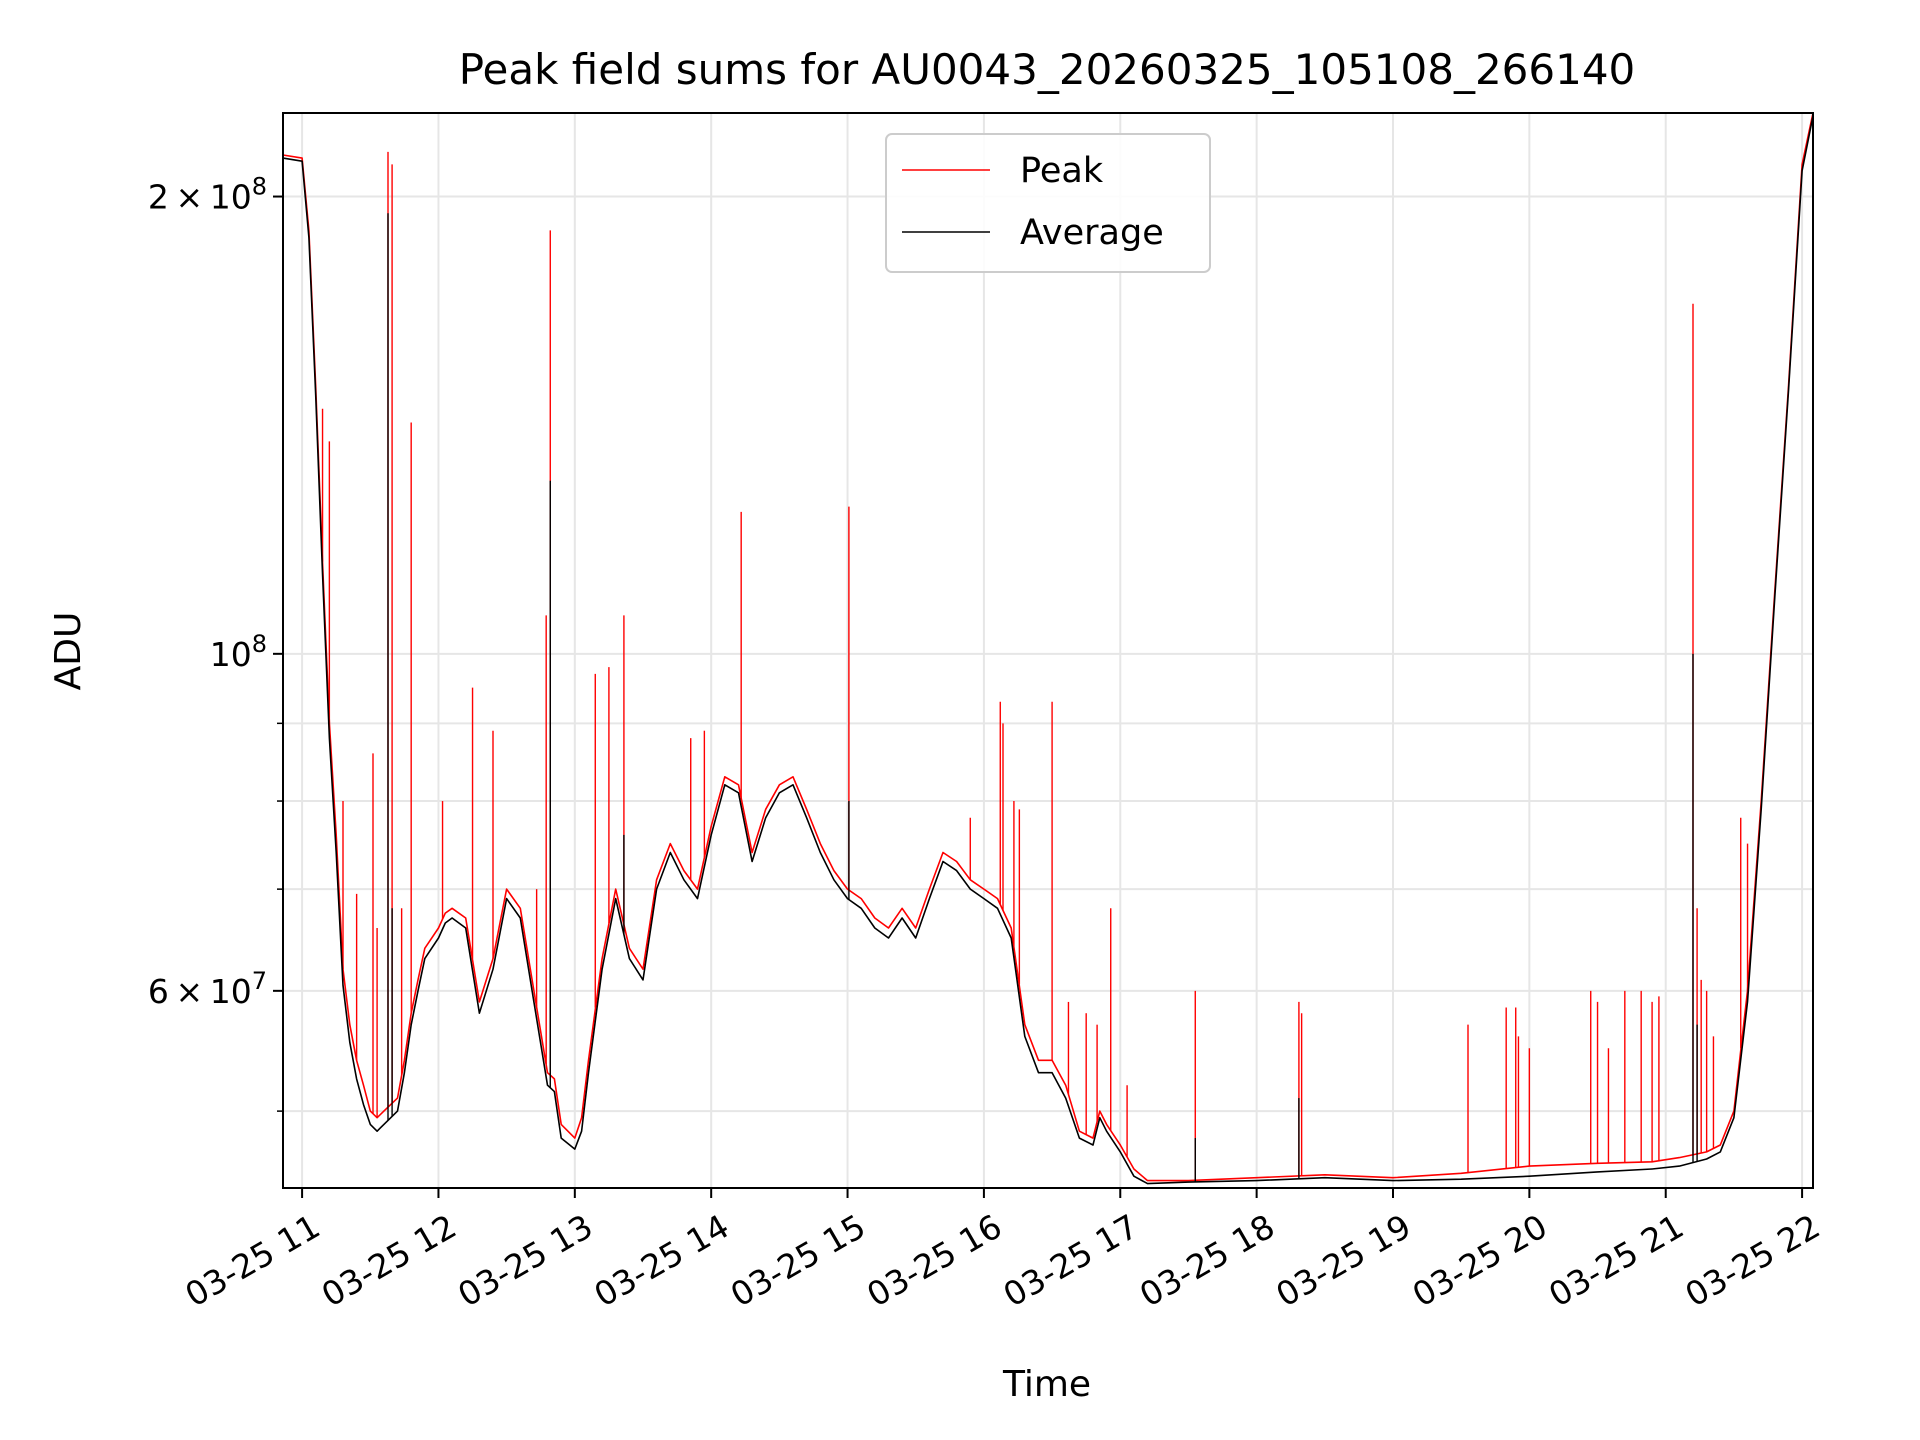  I want to click on y-axis-ticks: 6 × 107 108 2 × 108, so click(215, 642).